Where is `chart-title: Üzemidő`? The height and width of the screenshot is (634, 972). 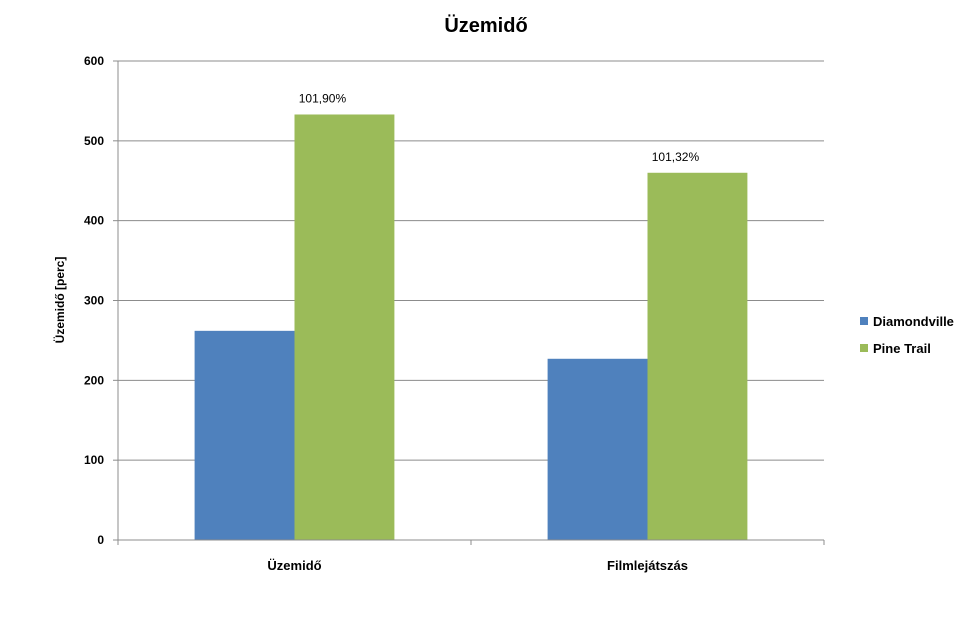
chart-title: Üzemidő is located at coordinates (485, 25).